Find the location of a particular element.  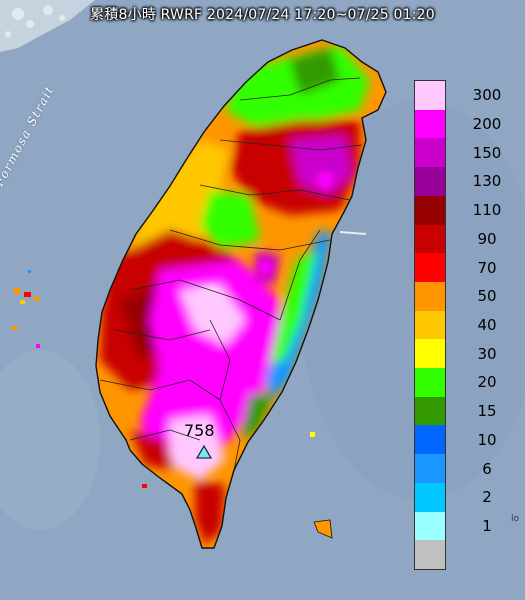

edge-label: lo is located at coordinates (515, 519).